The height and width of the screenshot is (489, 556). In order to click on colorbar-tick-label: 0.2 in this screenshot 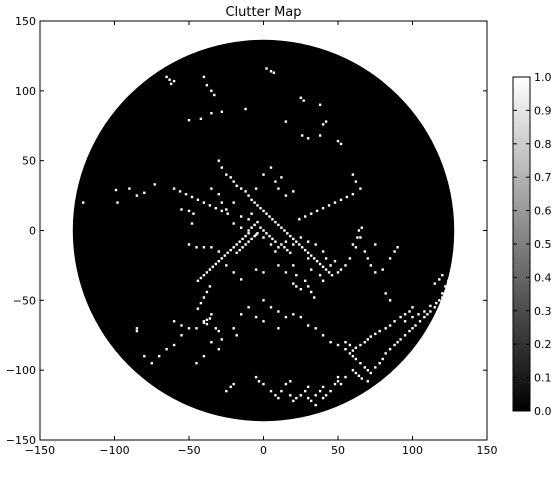, I will do `click(543, 344)`.